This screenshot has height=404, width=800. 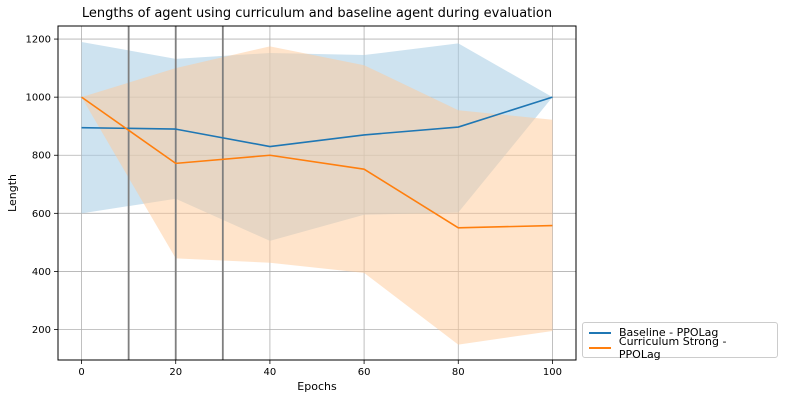 What do you see at coordinates (12, 193) in the screenshot?
I see `y-axis-label: Length` at bounding box center [12, 193].